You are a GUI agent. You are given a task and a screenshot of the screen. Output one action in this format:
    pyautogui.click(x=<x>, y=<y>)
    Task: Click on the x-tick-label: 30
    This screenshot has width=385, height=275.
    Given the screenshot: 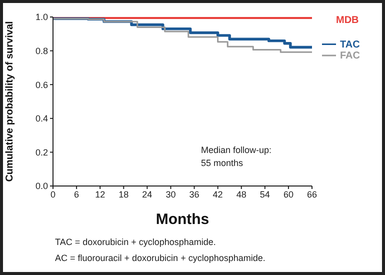 What is the action you would take?
    pyautogui.click(x=171, y=194)
    